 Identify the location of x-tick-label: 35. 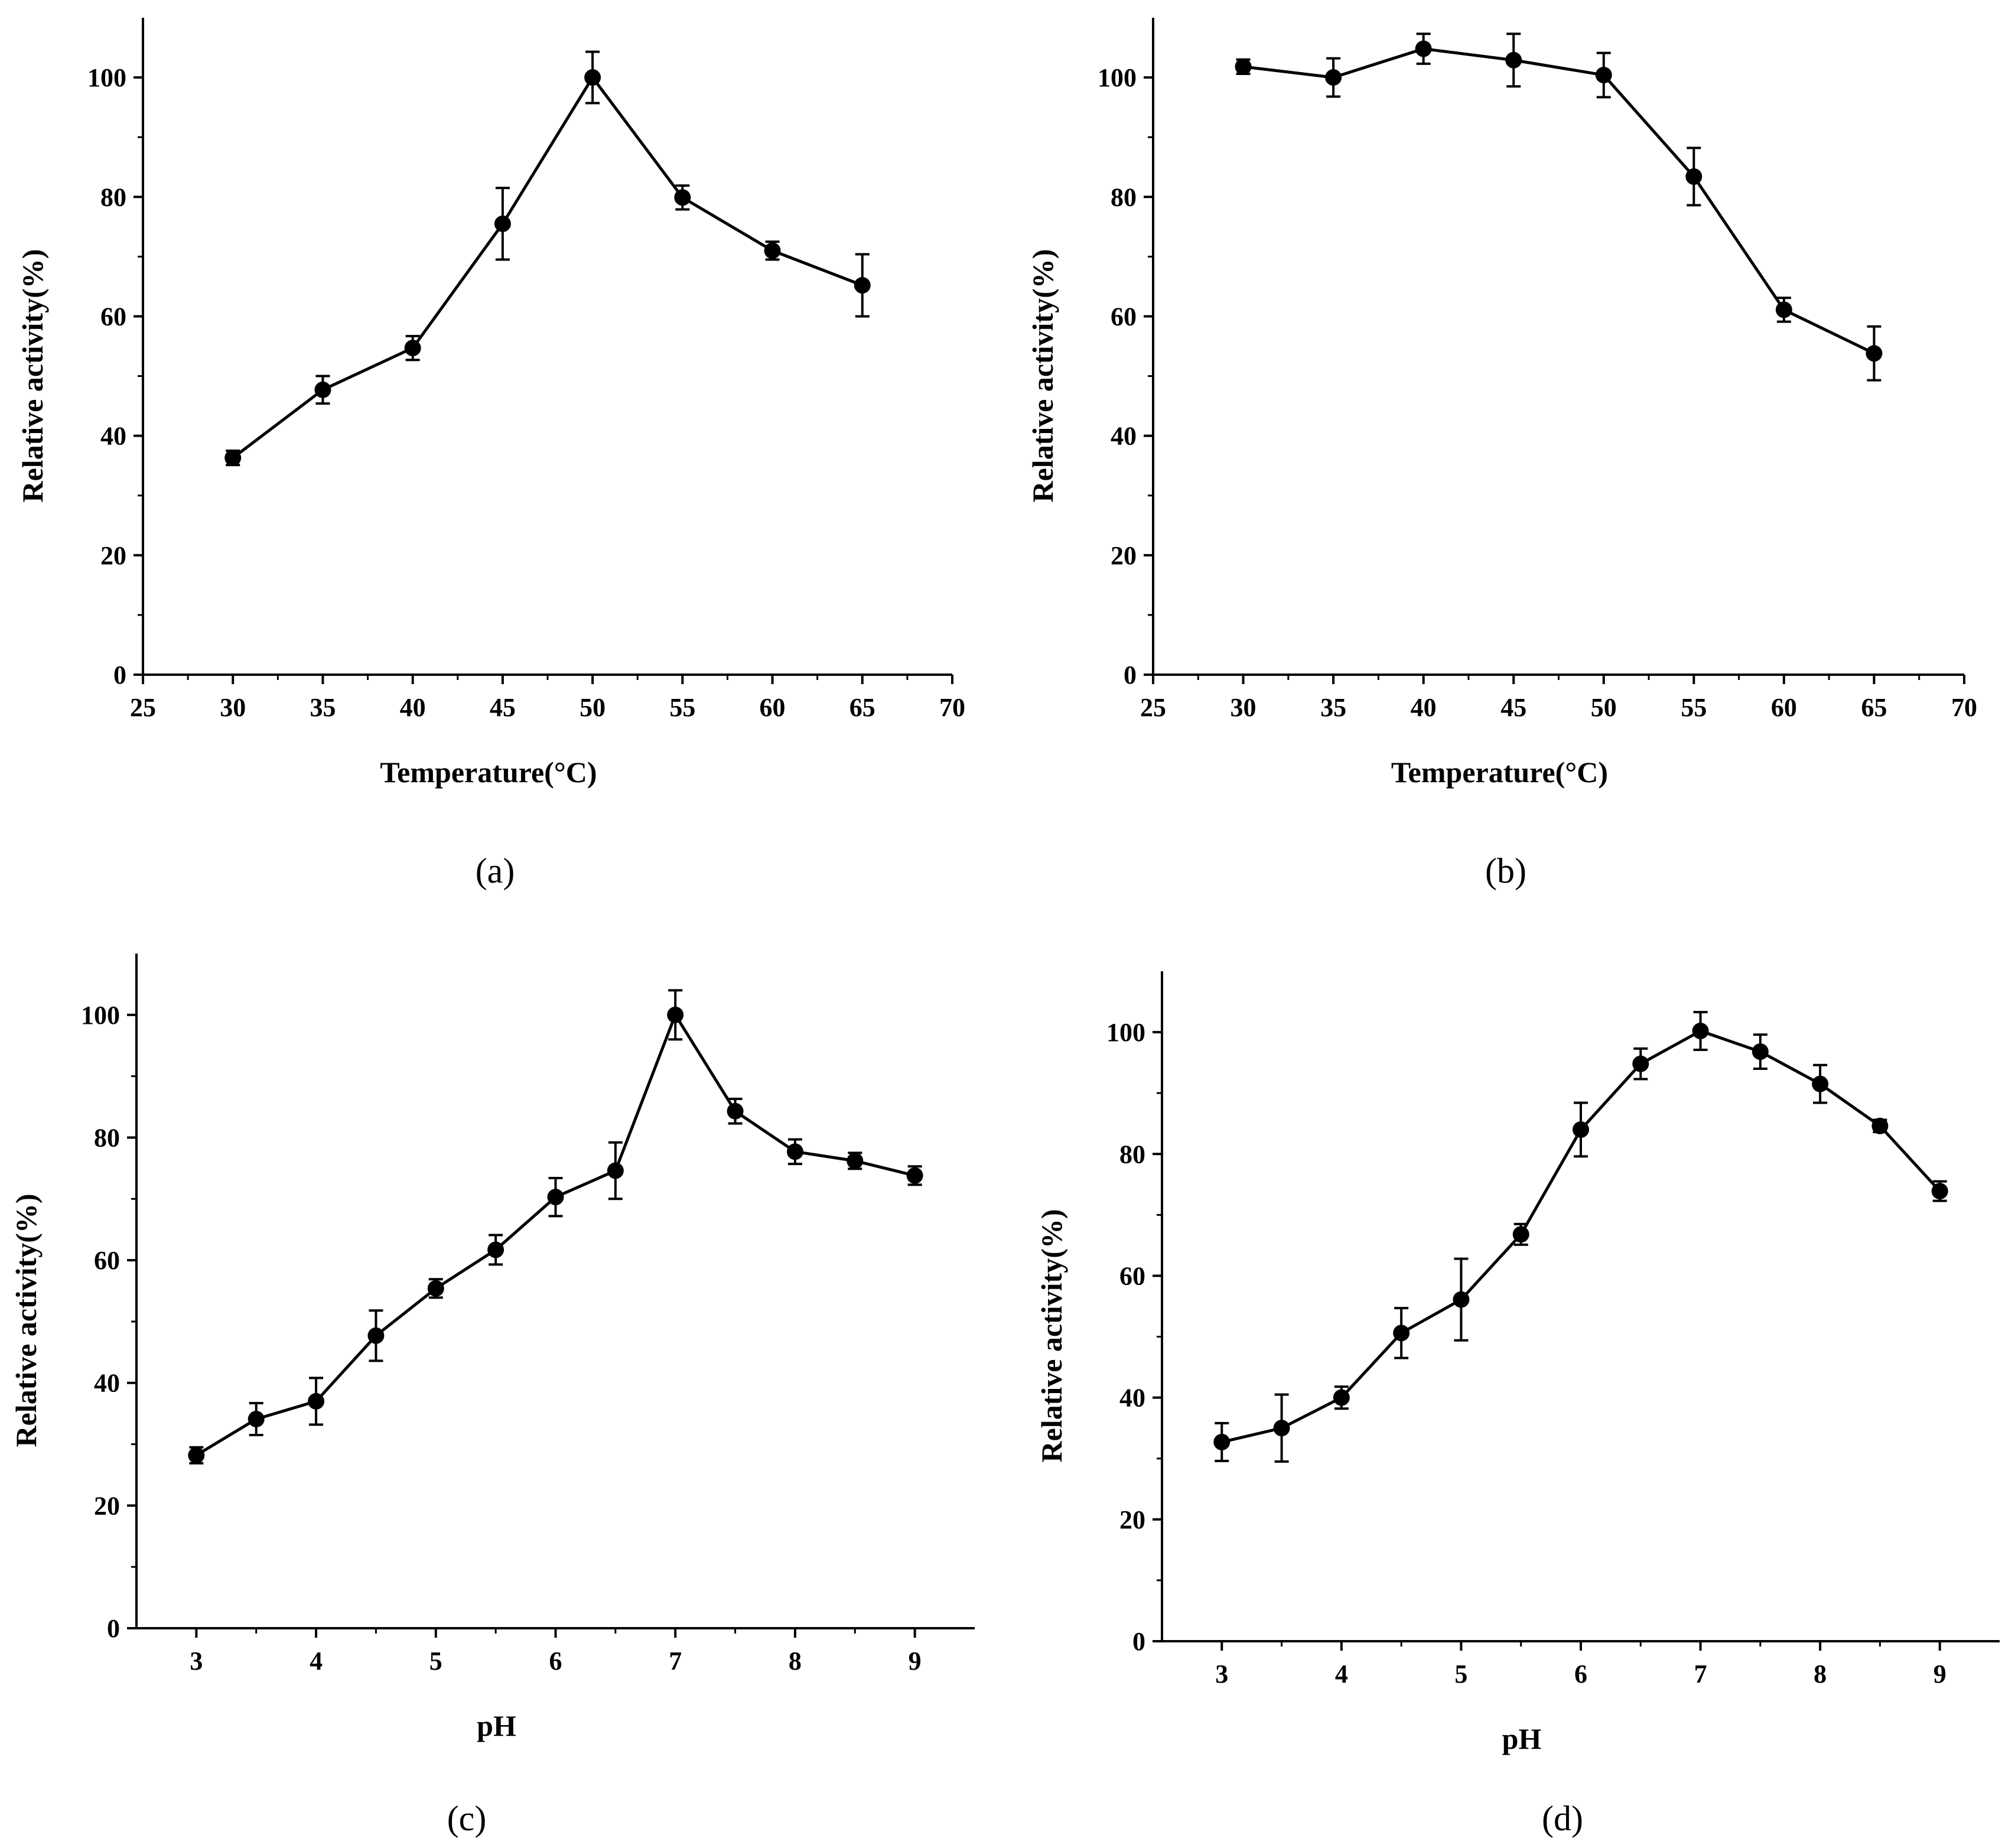
(323, 707).